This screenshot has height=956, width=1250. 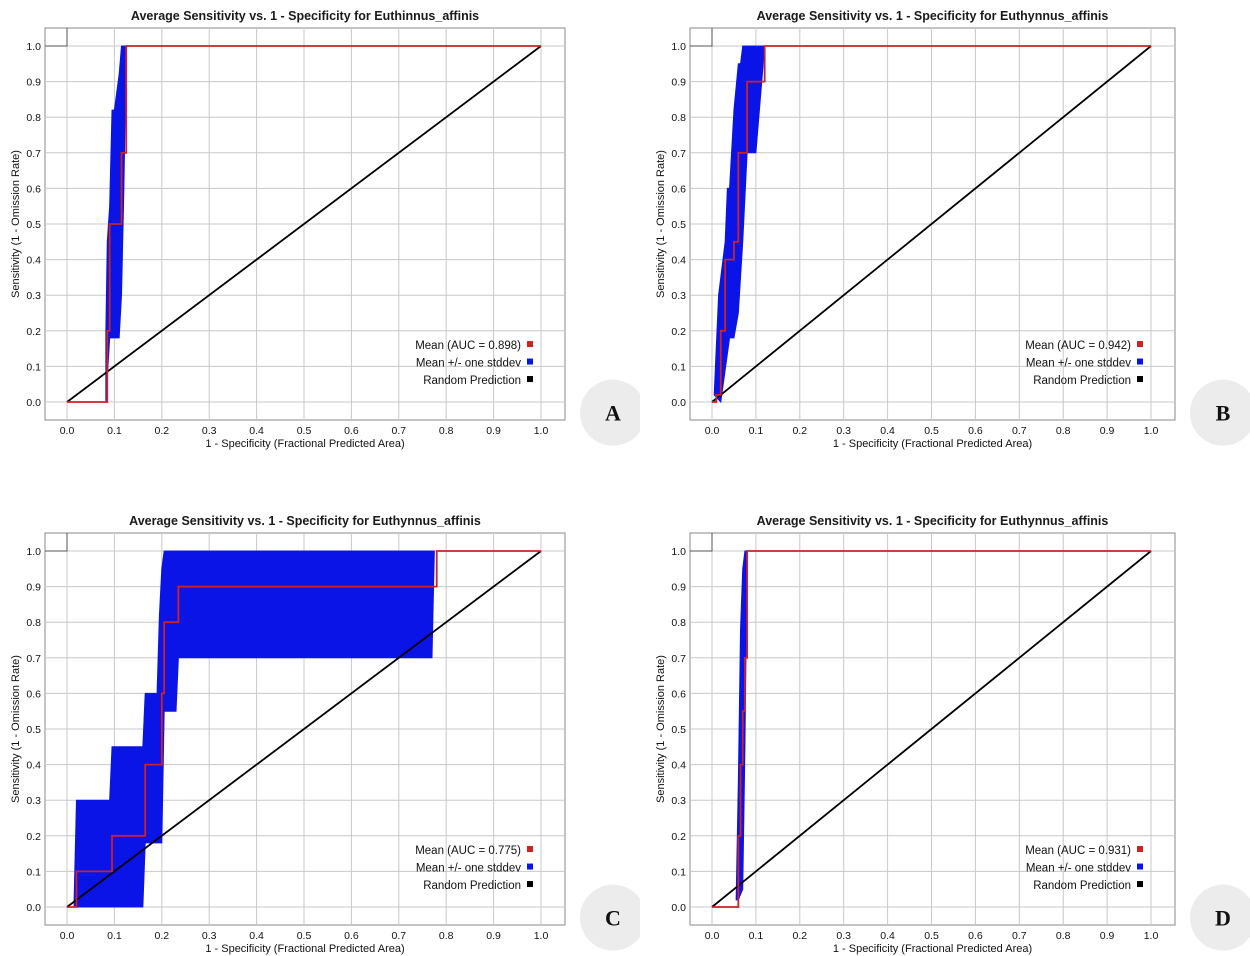 What do you see at coordinates (1078, 346) in the screenshot?
I see `legend-label: Mean (AUC = 0.942)` at bounding box center [1078, 346].